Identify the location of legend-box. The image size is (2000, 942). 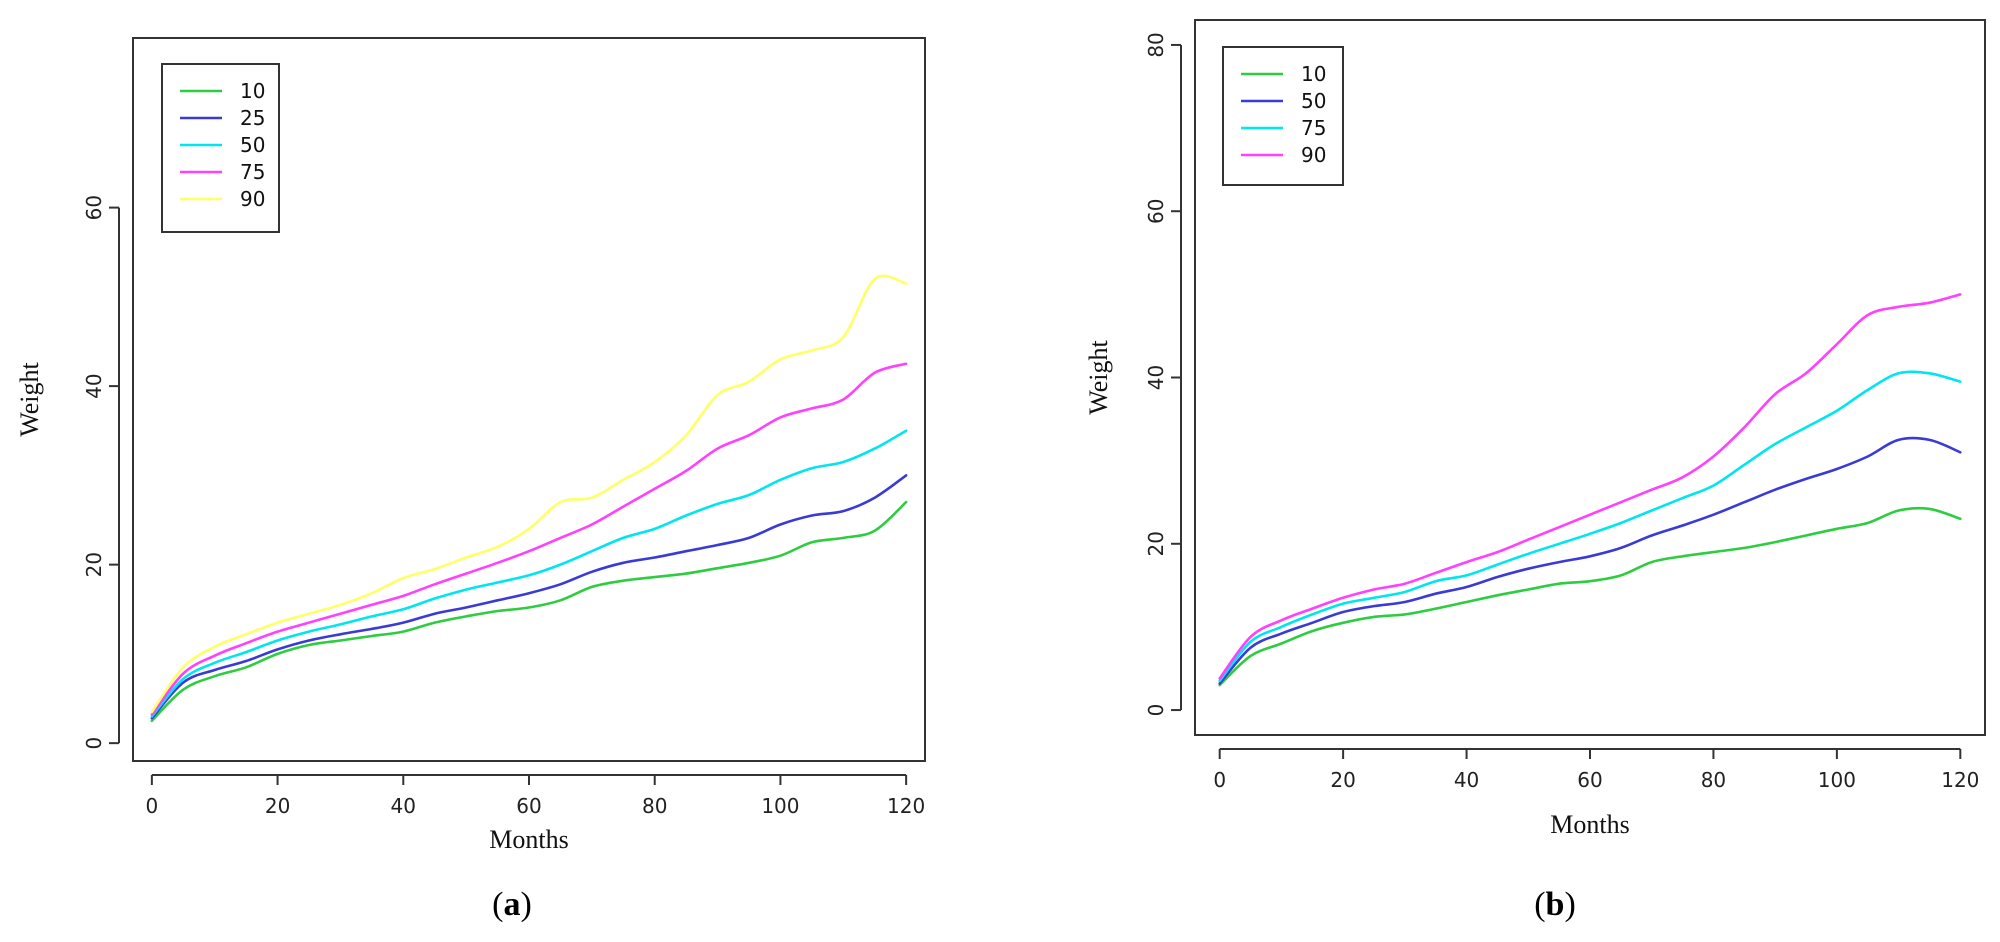
(1283, 116).